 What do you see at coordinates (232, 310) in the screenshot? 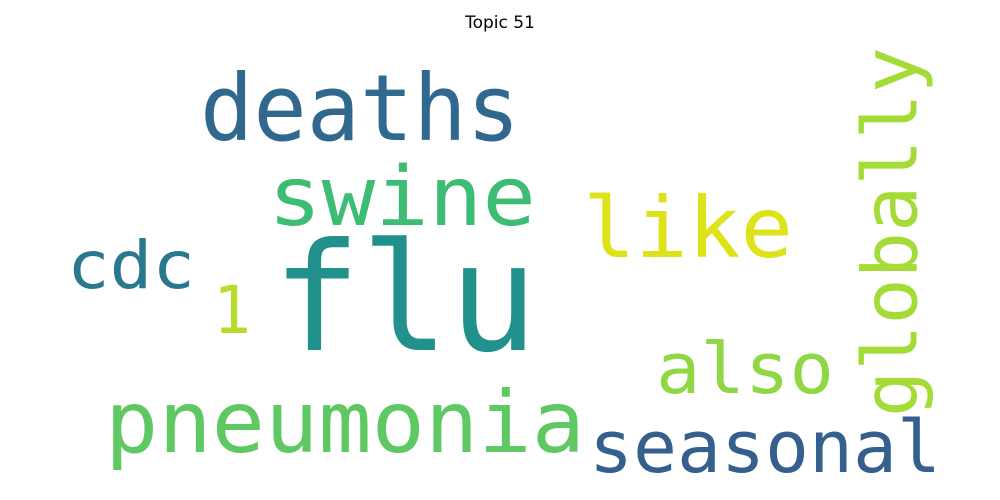
I see `word-1: 1` at bounding box center [232, 310].